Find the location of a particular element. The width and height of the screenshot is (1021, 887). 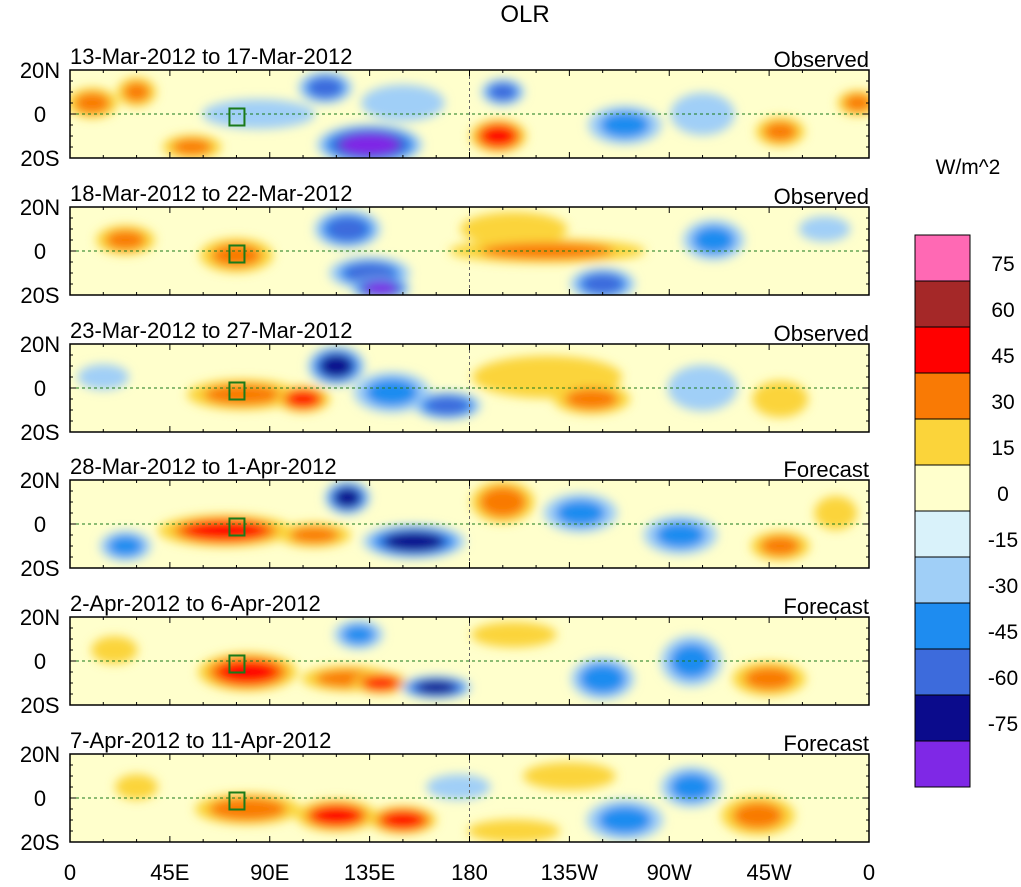

colorbar-label: 75 is located at coordinates (1002, 264).